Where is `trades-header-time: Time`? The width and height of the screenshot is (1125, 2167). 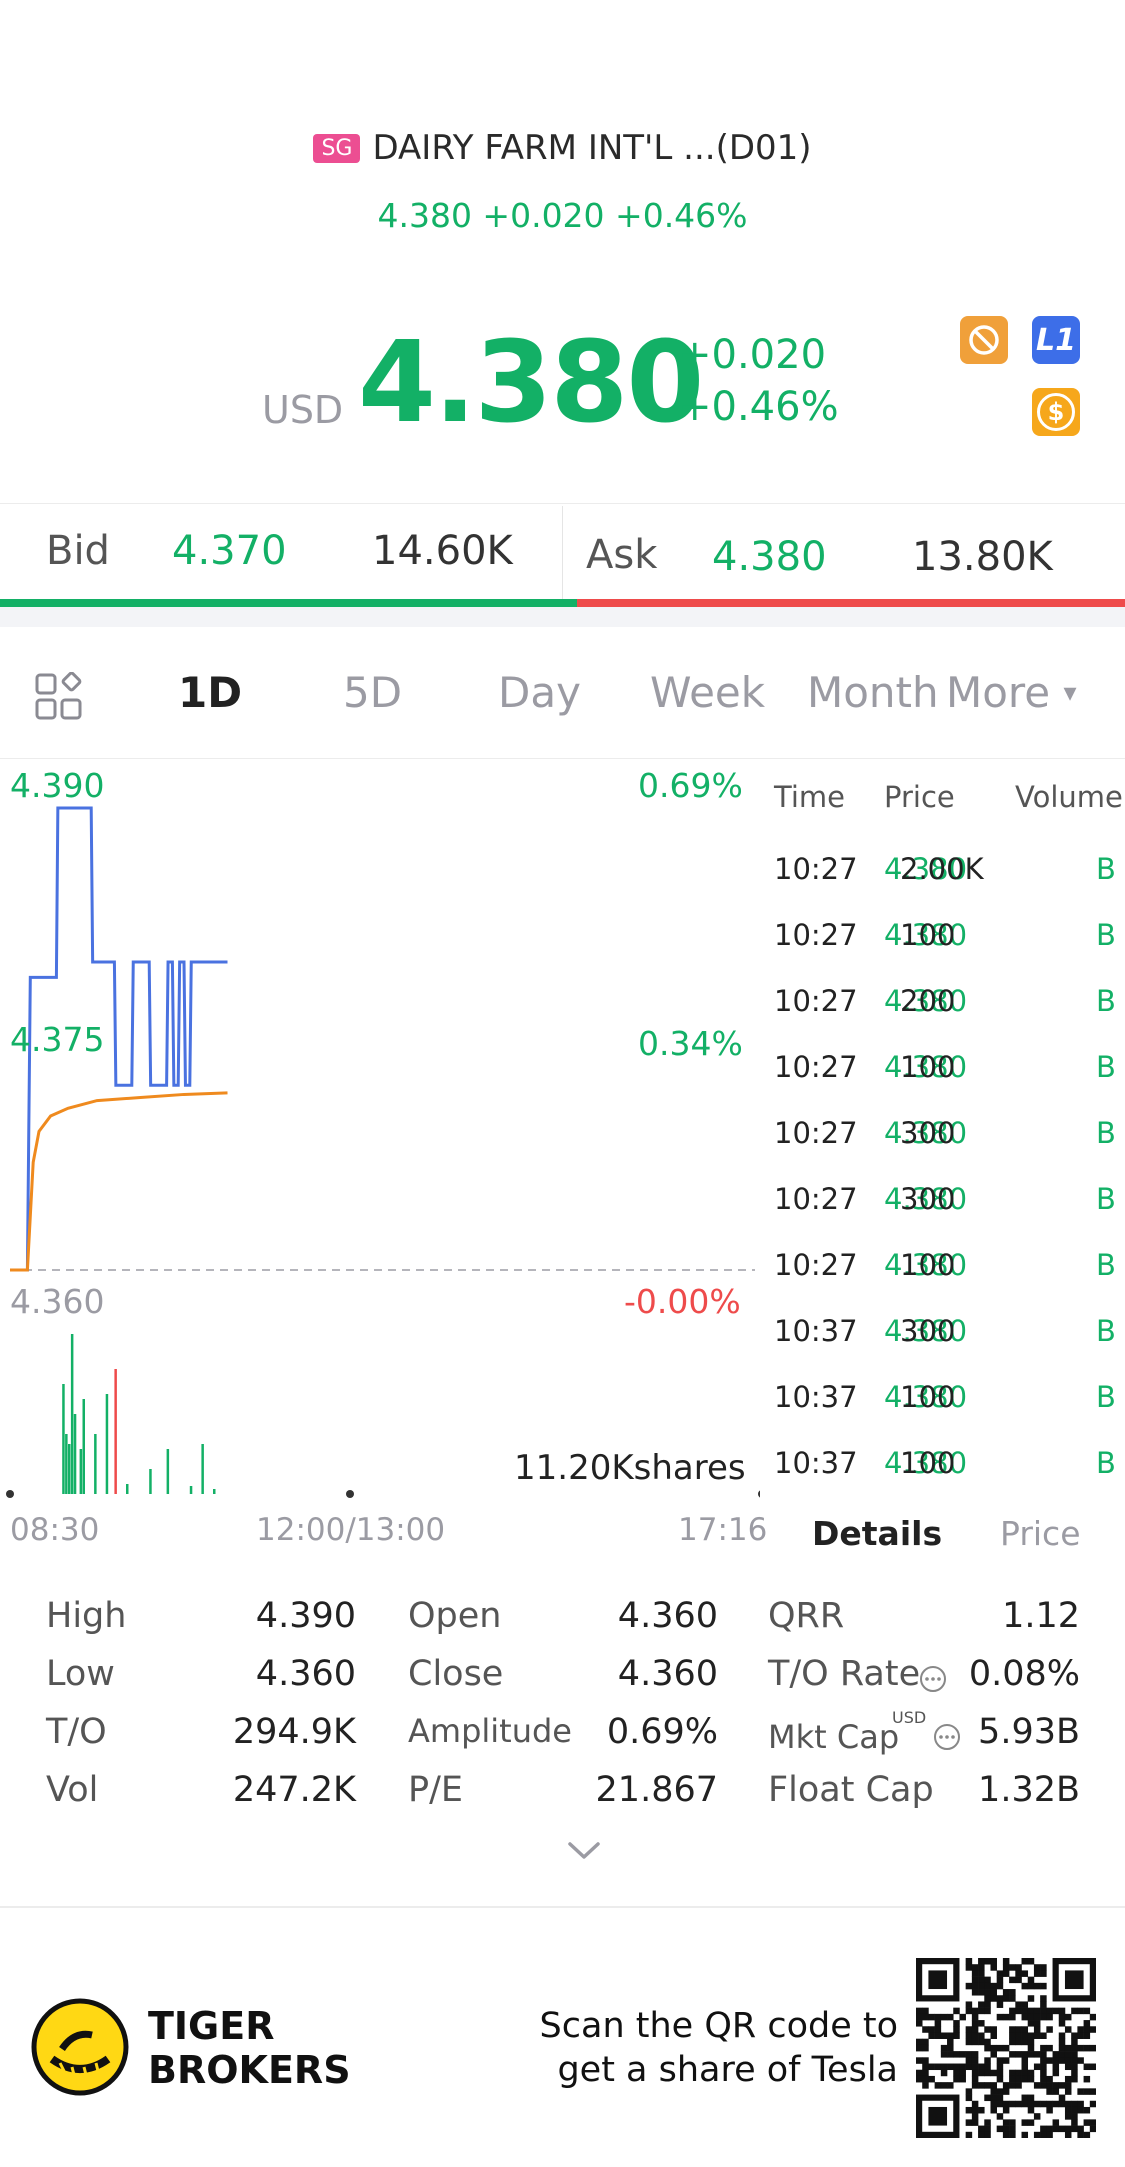
trades-header-time: Time is located at coordinates (809, 797).